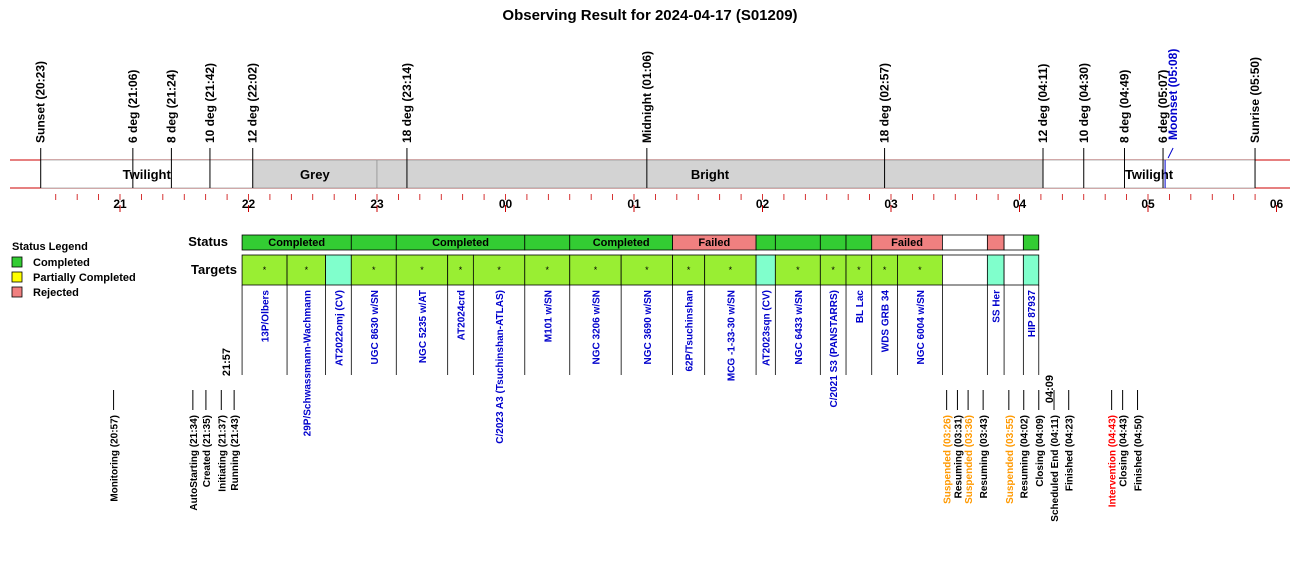  Describe the element at coordinates (375, 327) in the screenshot. I see `target-name-3: UGC 8630 w/SN` at that location.